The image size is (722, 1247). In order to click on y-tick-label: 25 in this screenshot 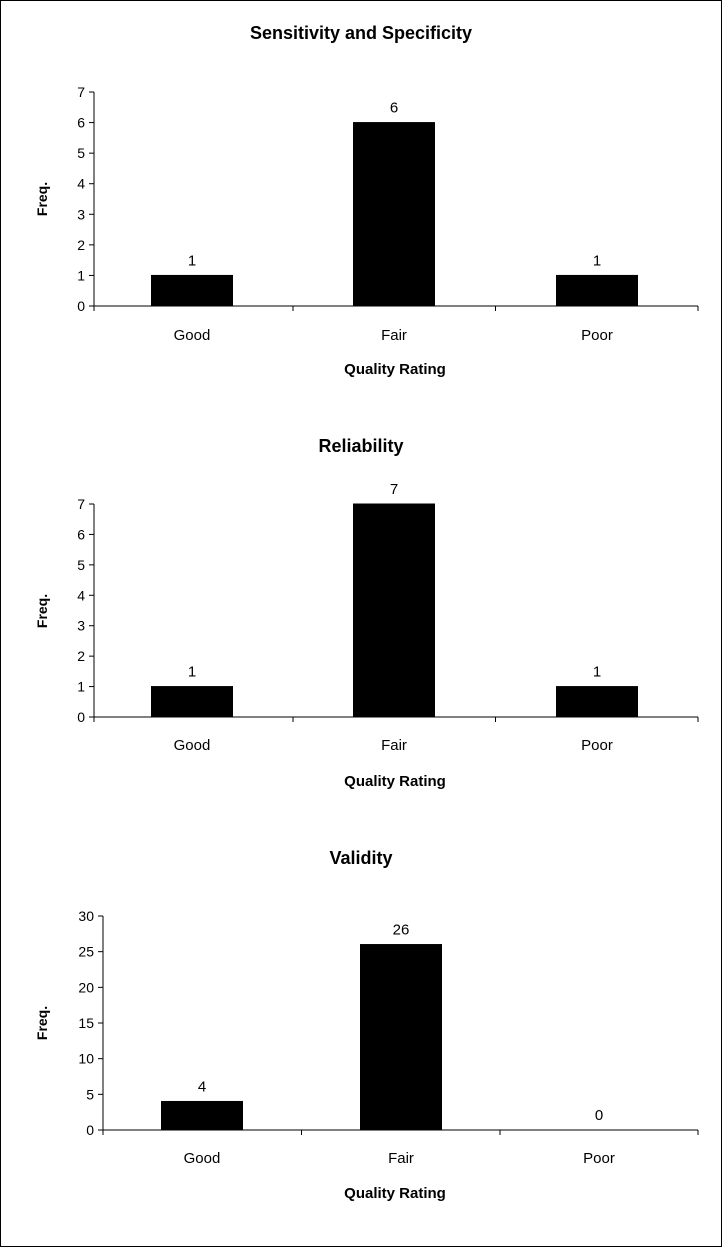, I will do `click(86, 952)`.